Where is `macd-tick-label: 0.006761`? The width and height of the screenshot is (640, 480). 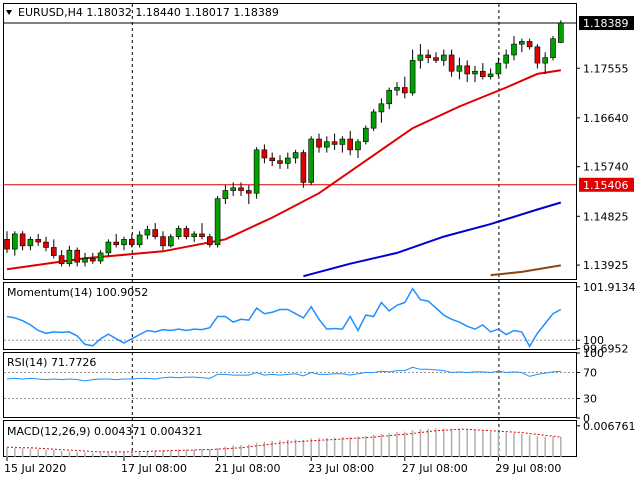
macd-tick-label: 0.006761 is located at coordinates (609, 426).